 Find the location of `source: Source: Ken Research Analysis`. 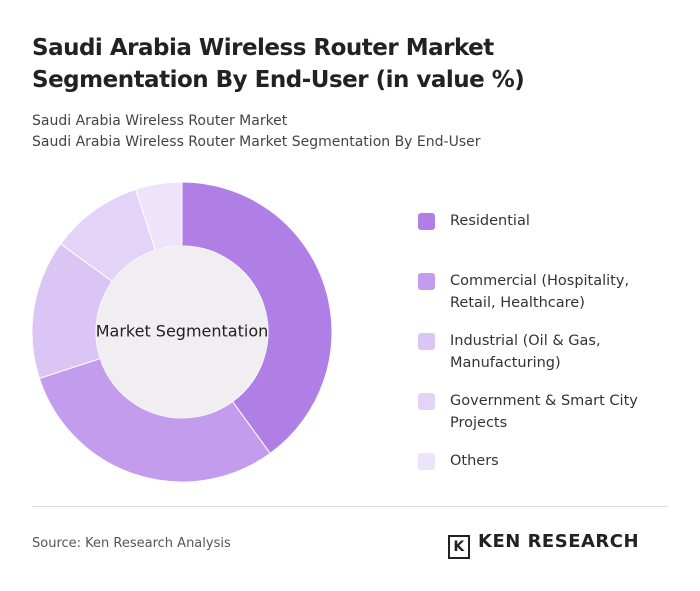

source: Source: Ken Research Analysis is located at coordinates (131, 543).